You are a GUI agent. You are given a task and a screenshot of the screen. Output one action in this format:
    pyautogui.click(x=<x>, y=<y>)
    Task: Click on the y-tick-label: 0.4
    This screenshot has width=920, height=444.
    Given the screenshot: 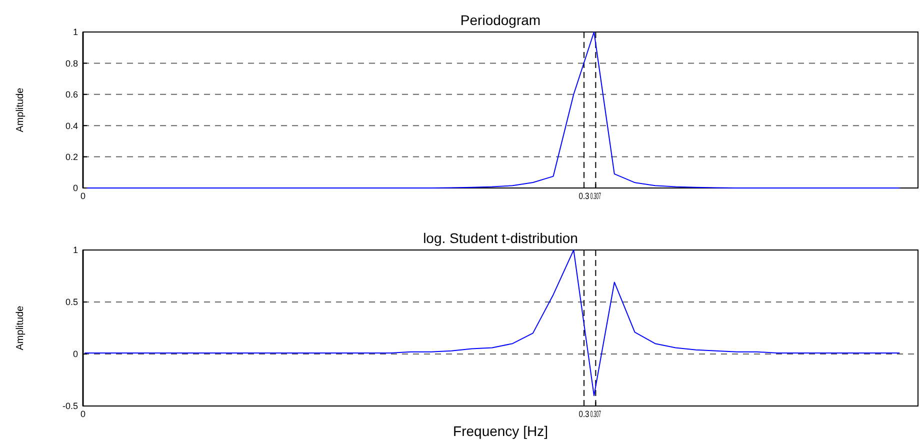 What is the action you would take?
    pyautogui.click(x=71, y=125)
    